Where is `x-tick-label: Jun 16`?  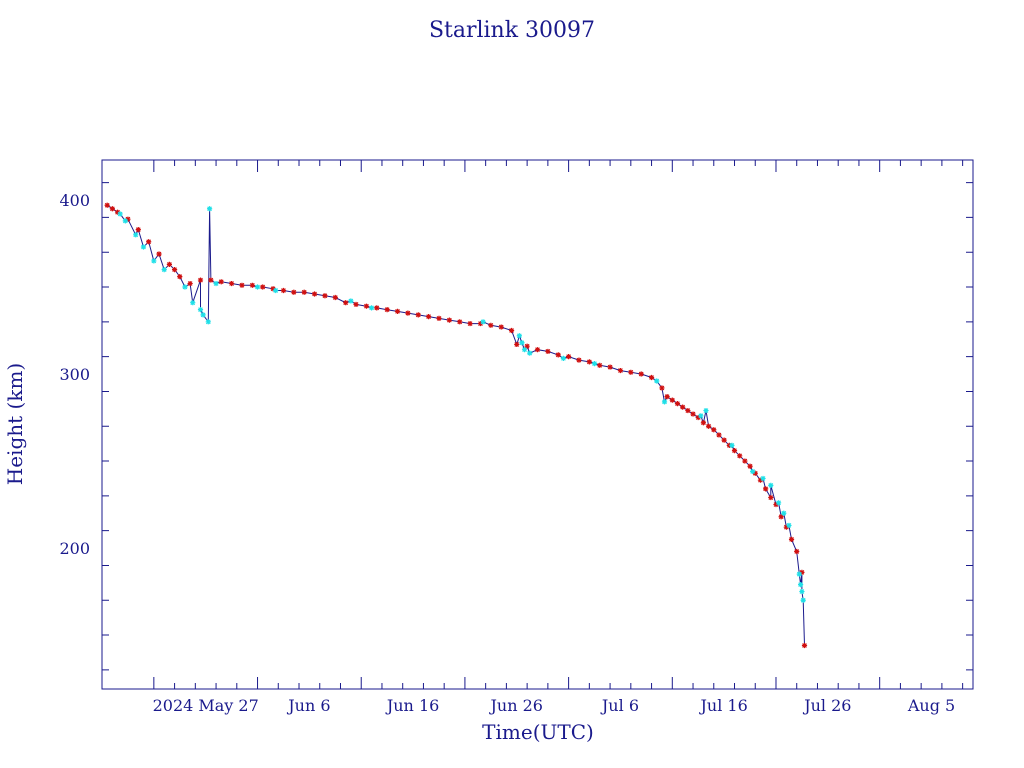
x-tick-label: Jun 16 is located at coordinates (412, 705).